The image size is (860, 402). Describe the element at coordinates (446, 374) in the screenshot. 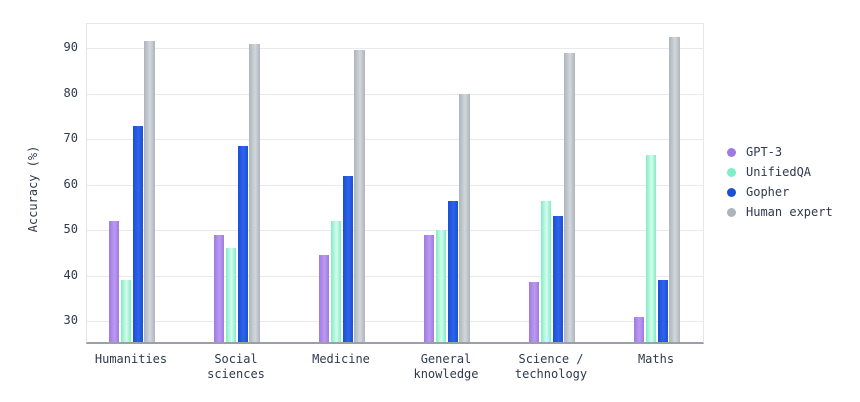

I see `x-category-label-line: knowledge` at that location.